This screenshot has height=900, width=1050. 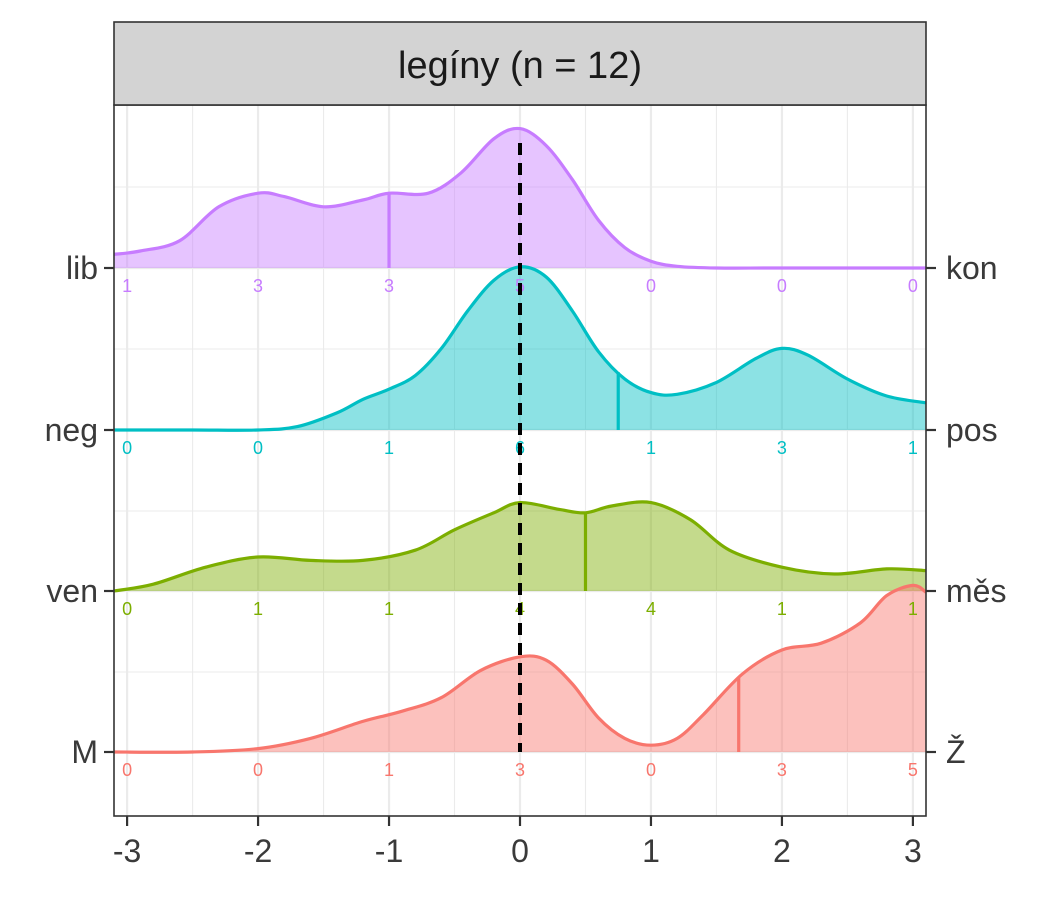 I want to click on y-label-left: M, so click(x=84, y=752).